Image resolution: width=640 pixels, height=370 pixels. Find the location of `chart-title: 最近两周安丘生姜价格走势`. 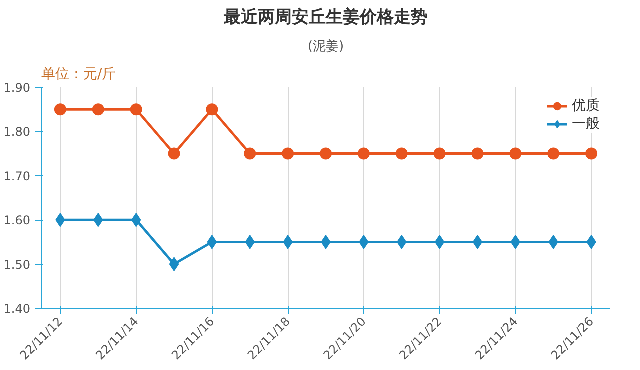

chart-title: 最近两周安丘生姜价格走势 is located at coordinates (325, 17).